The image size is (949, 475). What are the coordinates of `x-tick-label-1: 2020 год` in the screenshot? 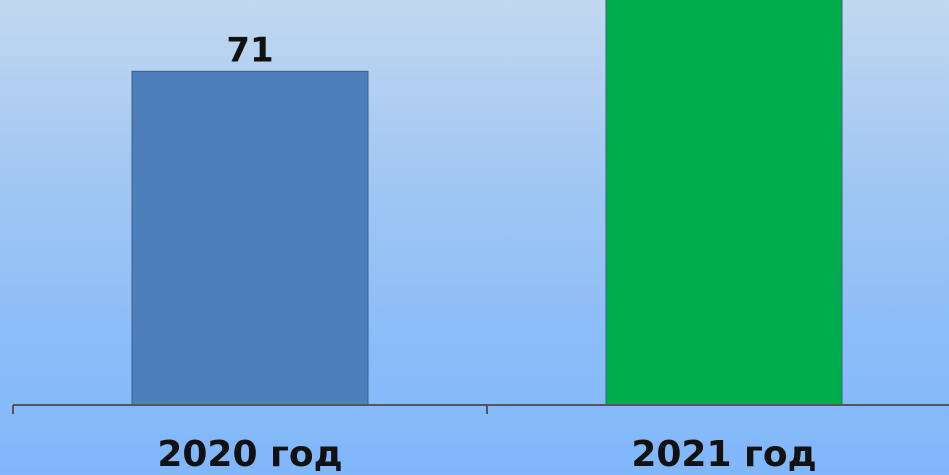 It's located at (249, 454).